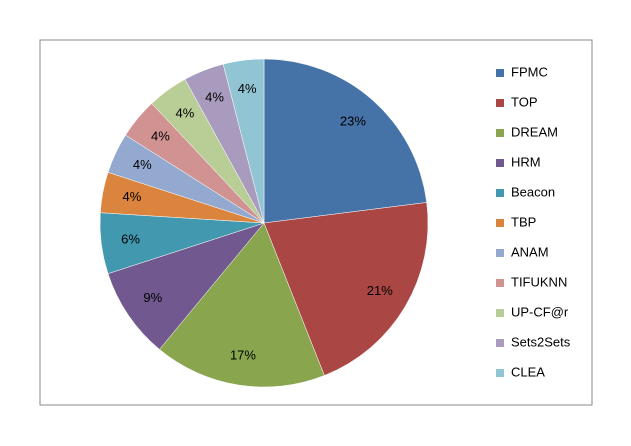  Describe the element at coordinates (130, 238) in the screenshot. I see `data-label: 6%` at that location.